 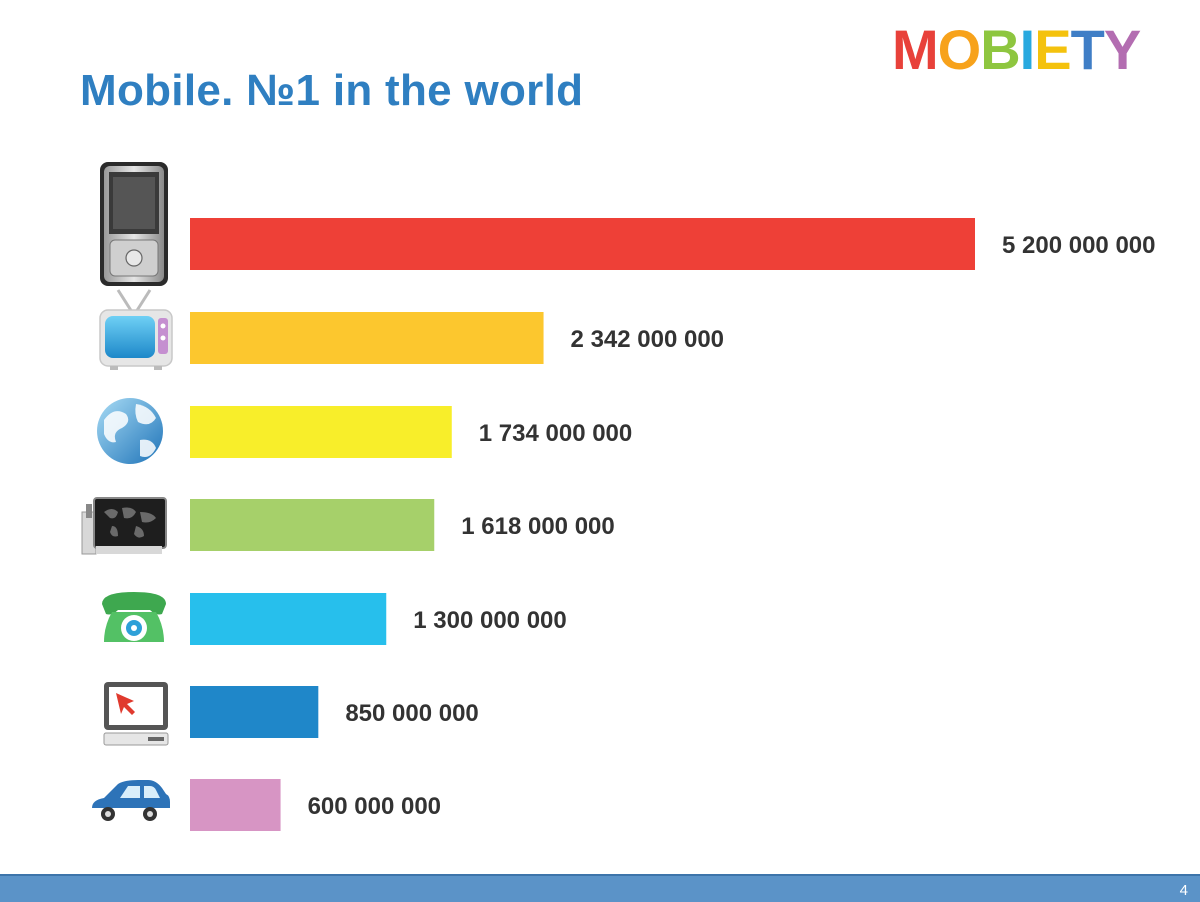 I want to click on car-icon, so click(x=131, y=800).